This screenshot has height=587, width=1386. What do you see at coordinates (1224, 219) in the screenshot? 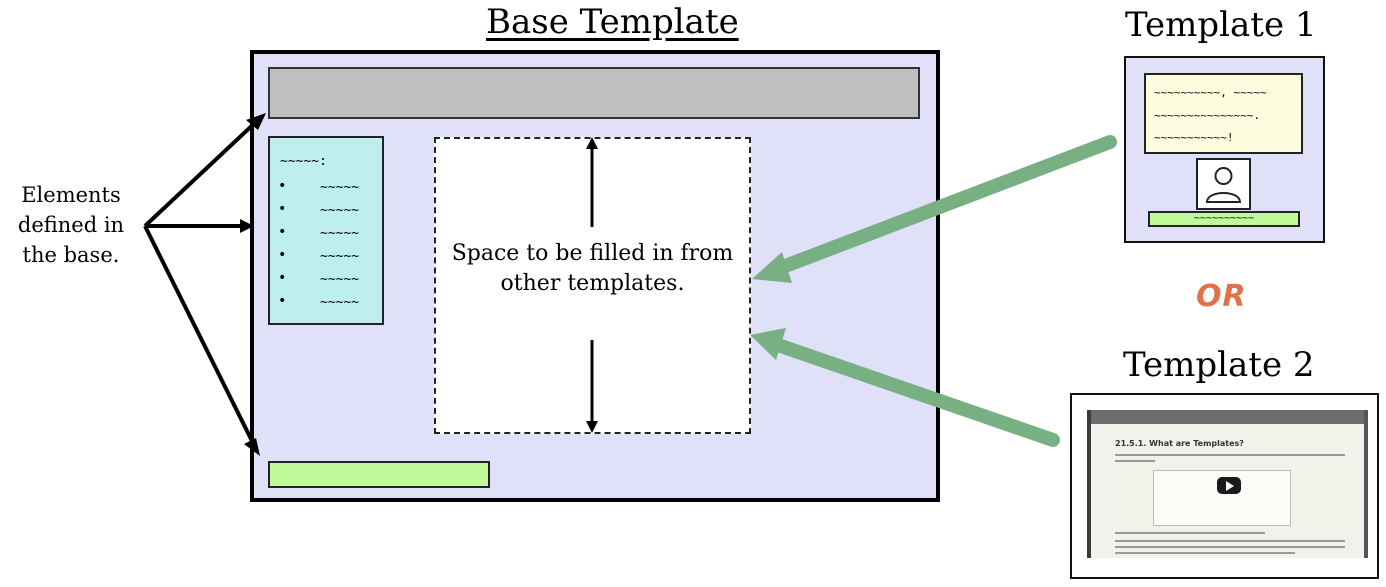
I see `template-1-footer-block: ~~~~~~~~~~` at bounding box center [1224, 219].